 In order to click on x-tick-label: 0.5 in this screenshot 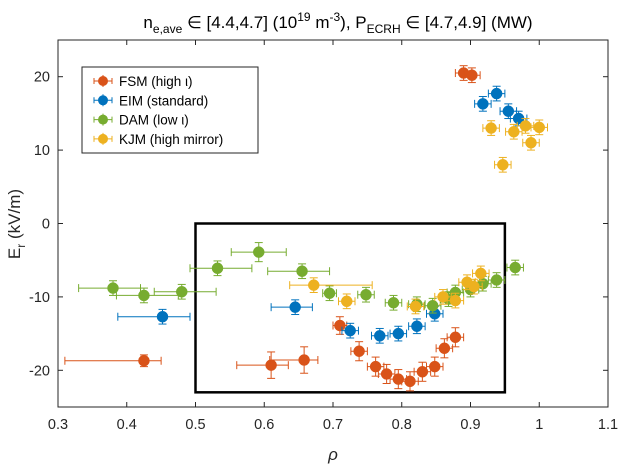, I will do `click(195, 425)`.